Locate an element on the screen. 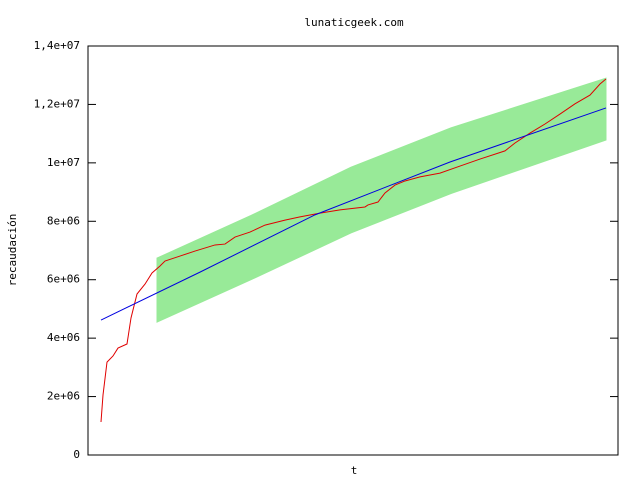 Image resolution: width=640 pixels, height=480 pixels. y-tick-label: 1,2e+07 is located at coordinates (57, 103).